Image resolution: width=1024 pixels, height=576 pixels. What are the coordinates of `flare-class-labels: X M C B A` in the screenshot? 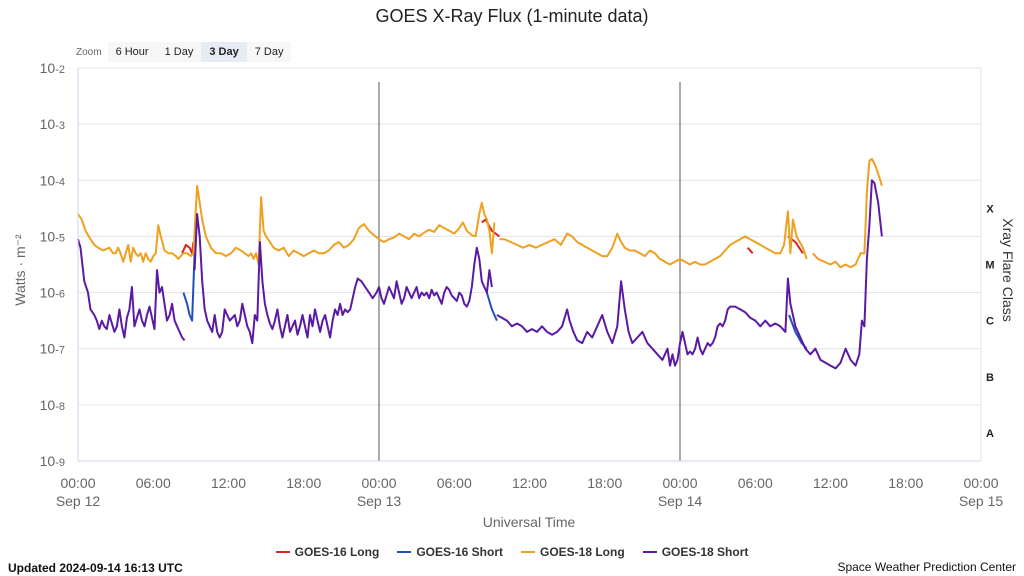 It's located at (989, 321).